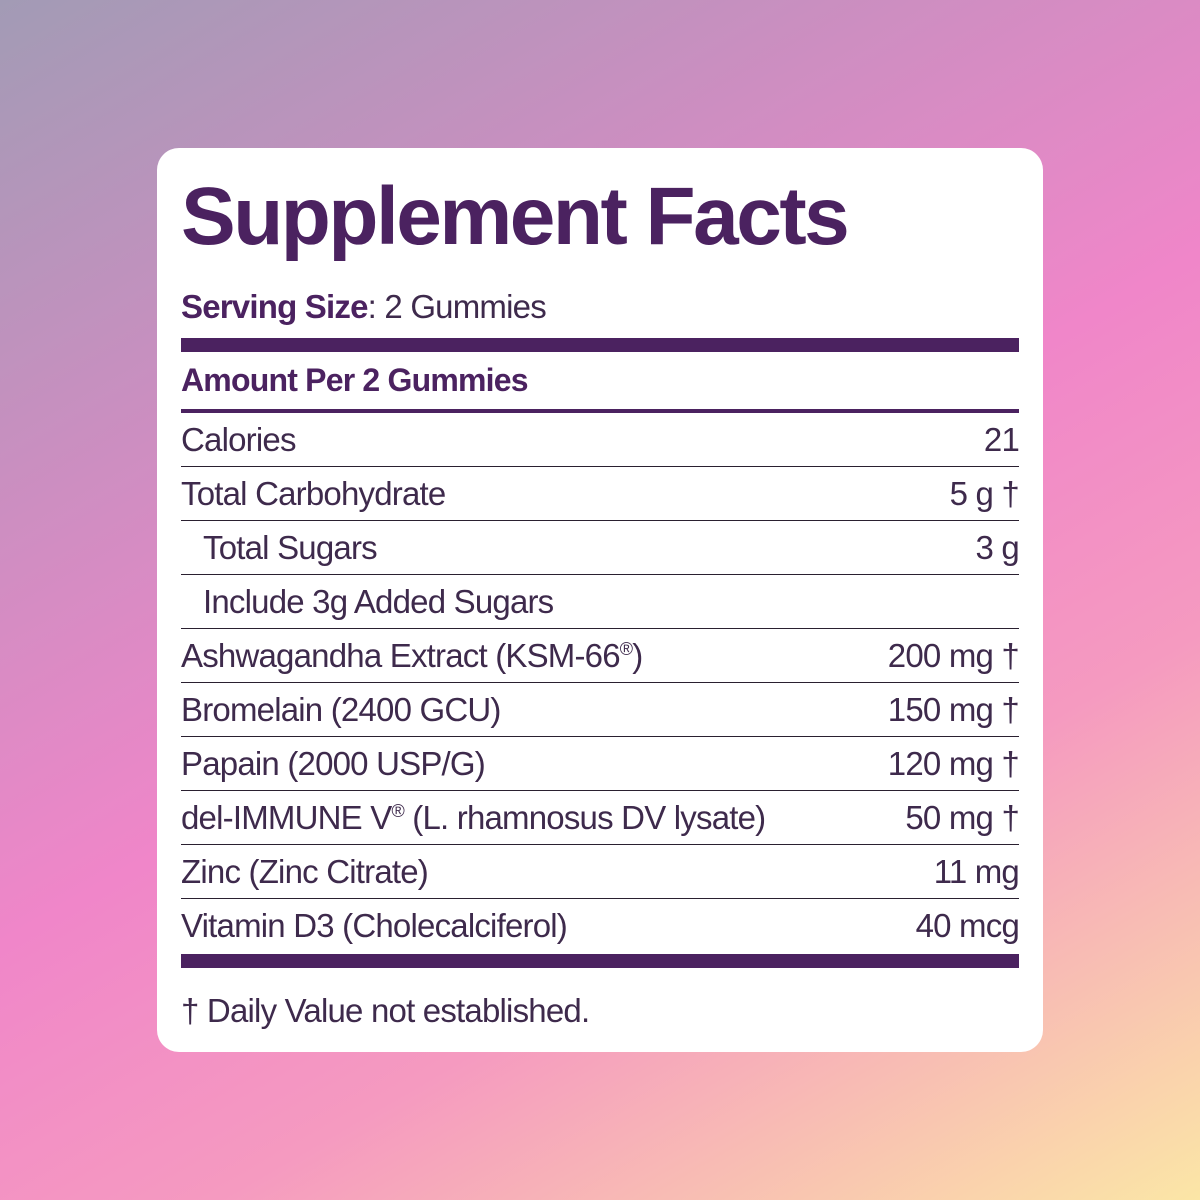 This screenshot has width=1200, height=1200. I want to click on nutrient-name: Papain (2000 USP/G), so click(333, 763).